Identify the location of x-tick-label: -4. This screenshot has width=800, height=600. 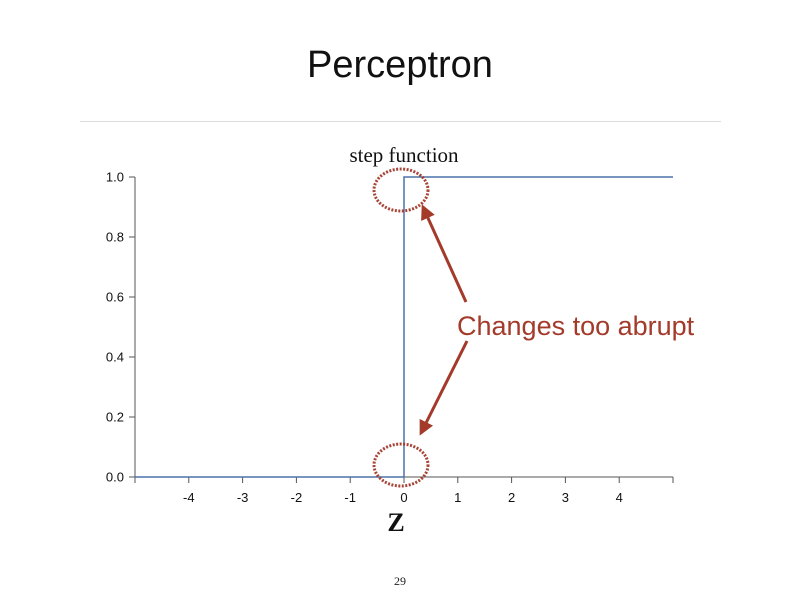
(189, 497).